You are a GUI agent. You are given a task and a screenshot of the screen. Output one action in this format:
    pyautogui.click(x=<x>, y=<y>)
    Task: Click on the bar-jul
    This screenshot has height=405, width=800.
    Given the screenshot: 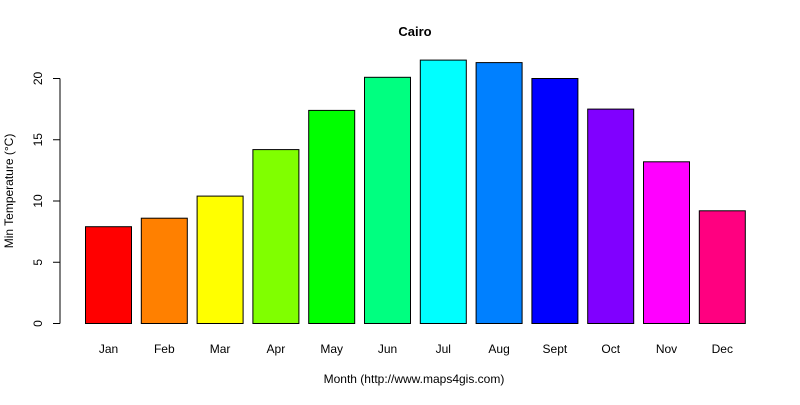 What is the action you would take?
    pyautogui.click(x=443, y=191)
    